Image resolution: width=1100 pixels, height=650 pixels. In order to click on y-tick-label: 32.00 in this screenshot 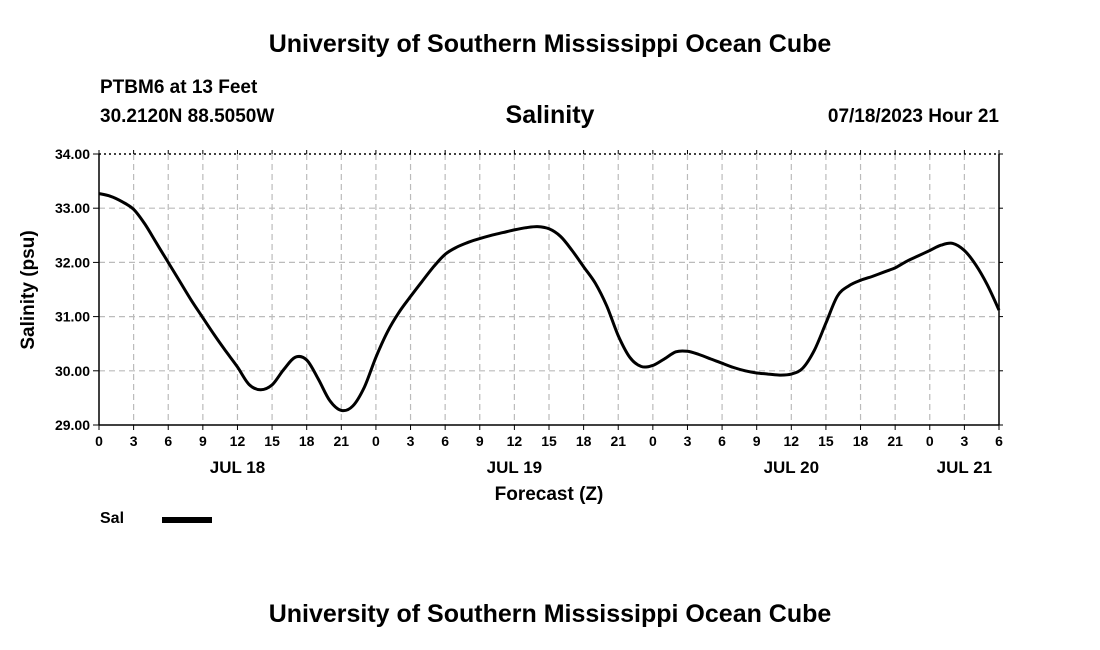, I will do `click(72, 262)`.